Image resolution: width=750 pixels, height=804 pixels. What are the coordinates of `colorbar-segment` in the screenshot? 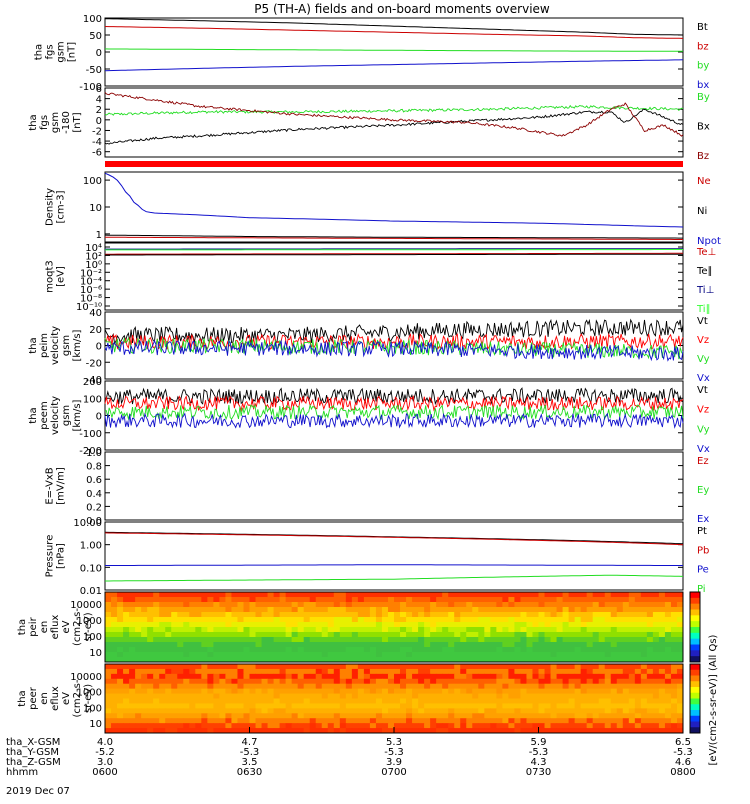 It's located at (695, 725).